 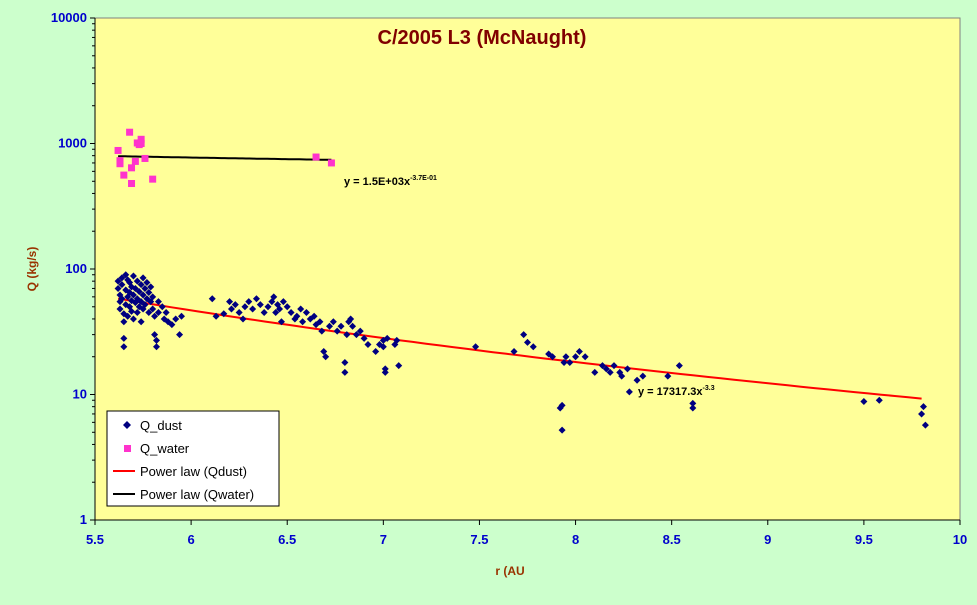 What do you see at coordinates (76, 268) in the screenshot?
I see `y-tick-label: 100` at bounding box center [76, 268].